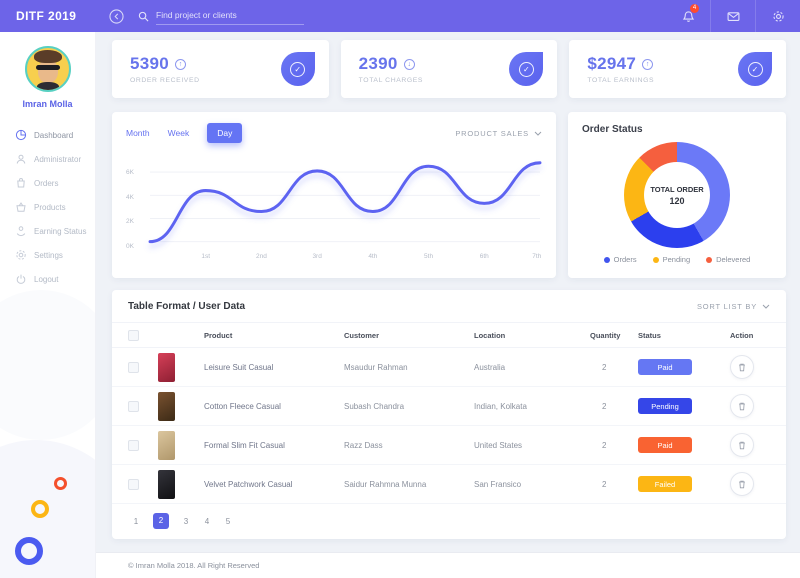 This screenshot has width=800, height=578. Describe the element at coordinates (40, 509) in the screenshot. I see `decorative-ring-yellow` at that location.